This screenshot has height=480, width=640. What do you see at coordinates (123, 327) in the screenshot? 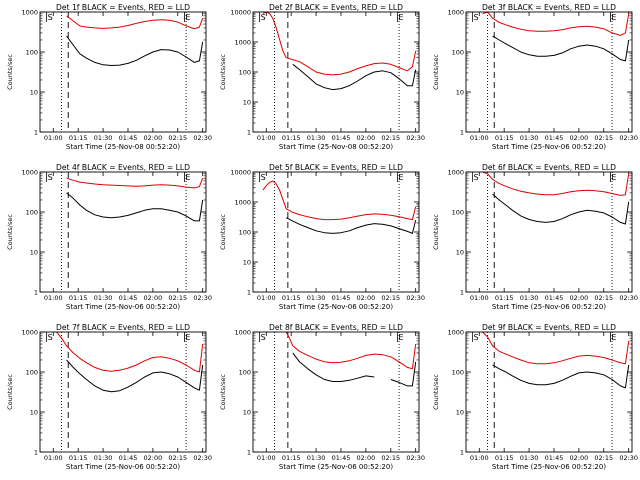
I see `chart-title: Det 7f BLACK = Events, RED = LLD` at bounding box center [123, 327].